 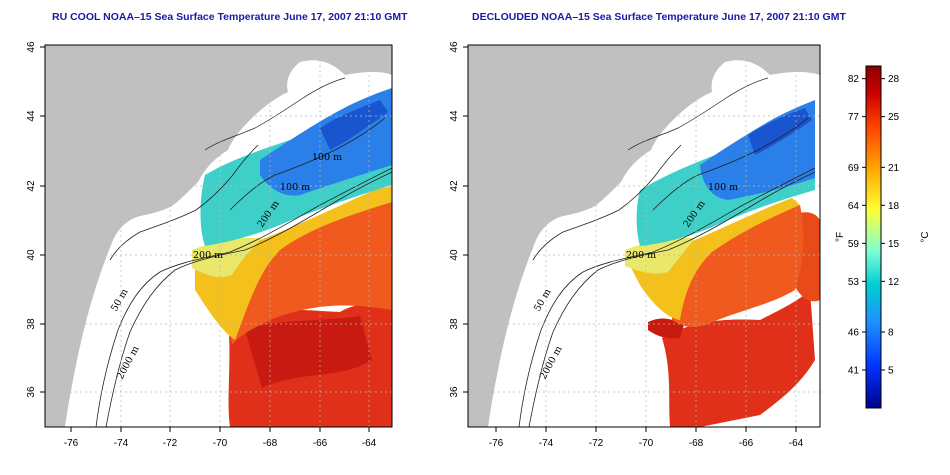 I want to click on colorbar-f-label: 53, so click(x=854, y=282).